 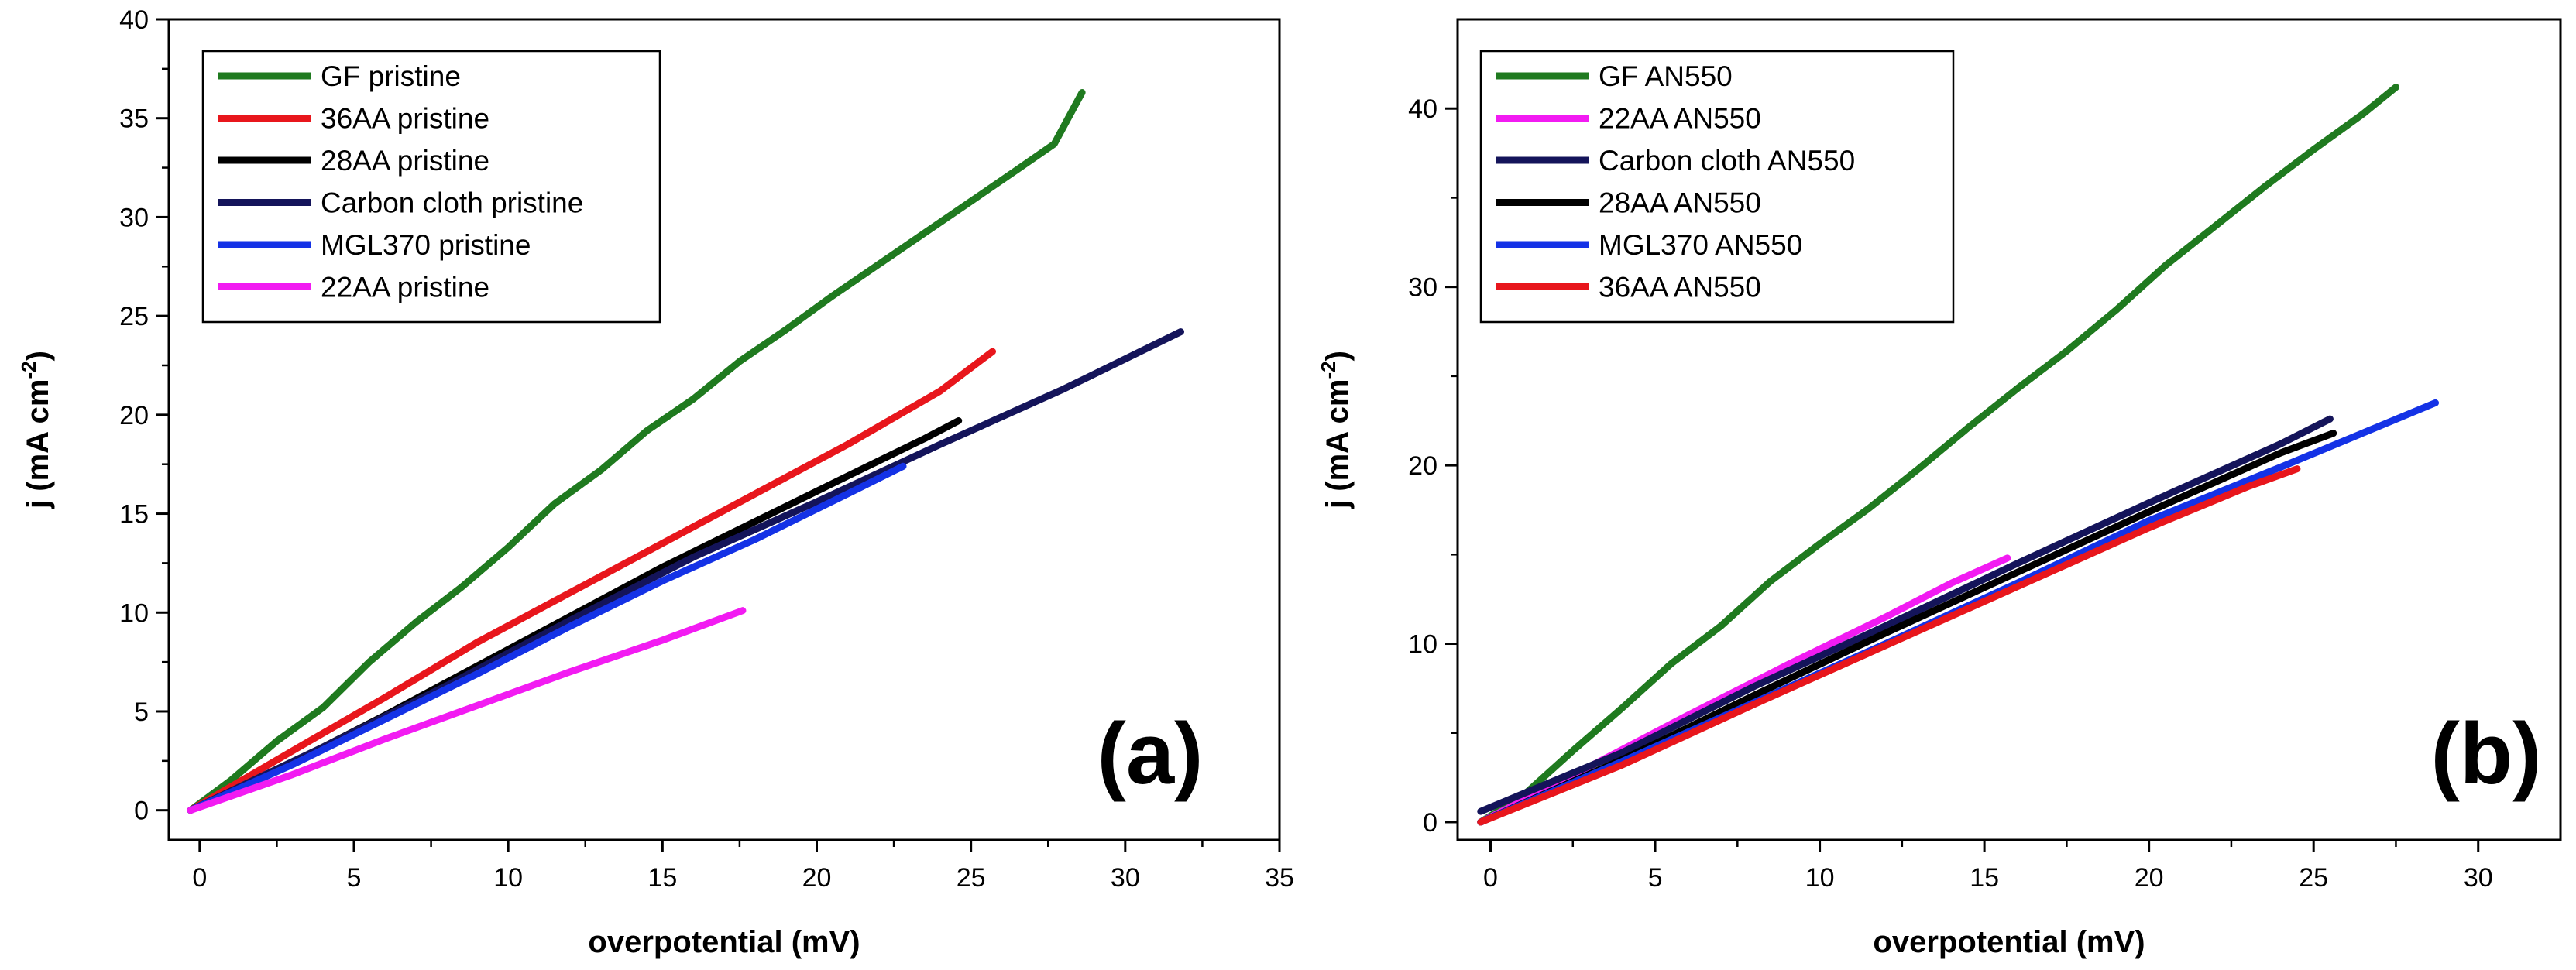 I want to click on y-tick-label: 25, so click(x=134, y=316).